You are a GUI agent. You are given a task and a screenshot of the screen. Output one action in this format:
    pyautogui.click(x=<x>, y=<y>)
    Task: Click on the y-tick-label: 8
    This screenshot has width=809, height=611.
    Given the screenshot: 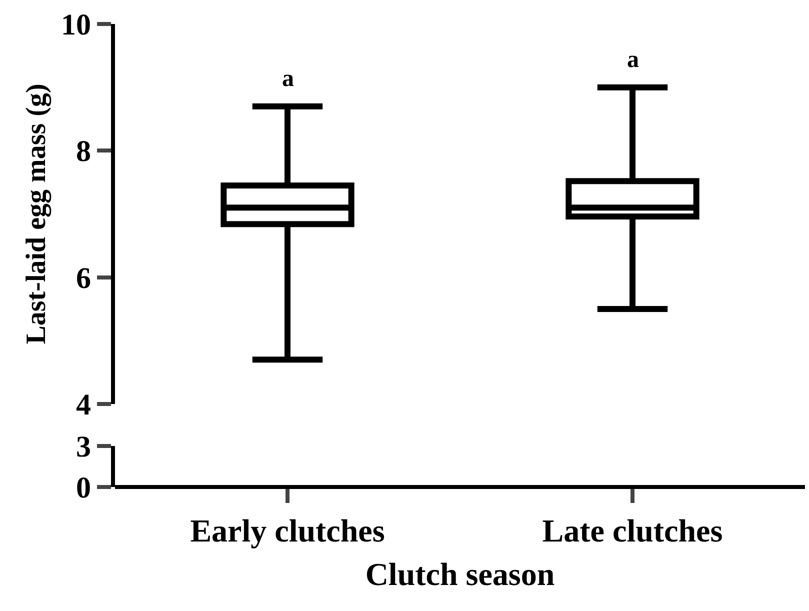 What is the action you would take?
    pyautogui.click(x=83, y=151)
    